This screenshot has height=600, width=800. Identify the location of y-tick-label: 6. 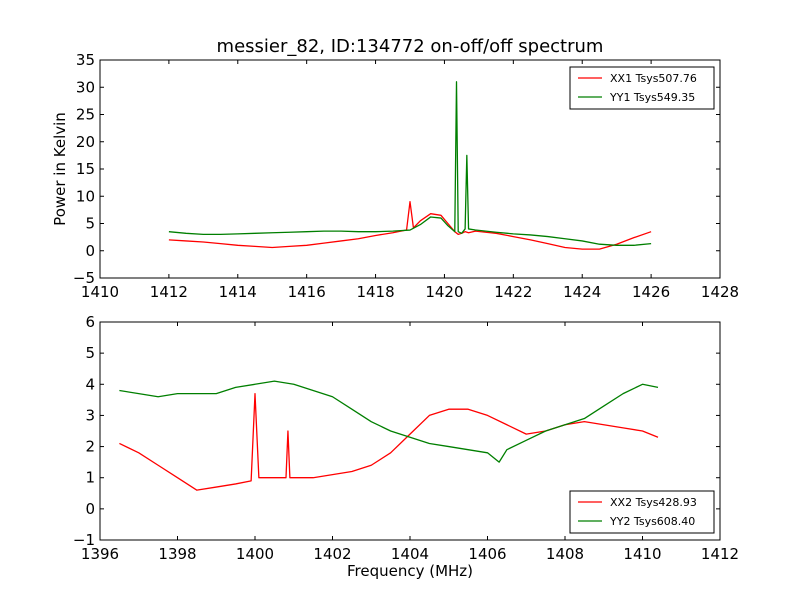
(90, 322).